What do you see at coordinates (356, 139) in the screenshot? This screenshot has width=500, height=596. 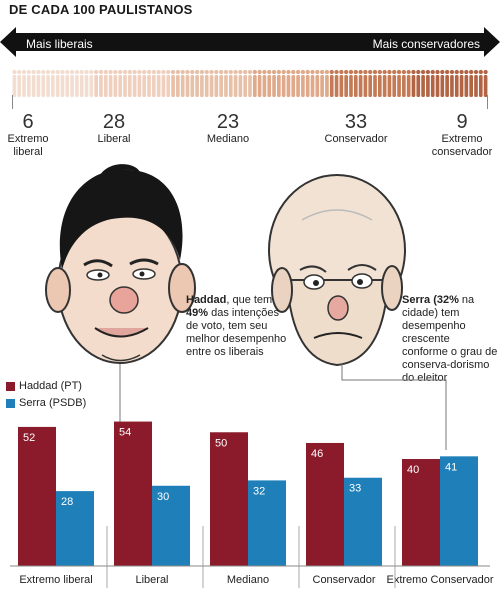 I see `segment-label: Conservador` at bounding box center [356, 139].